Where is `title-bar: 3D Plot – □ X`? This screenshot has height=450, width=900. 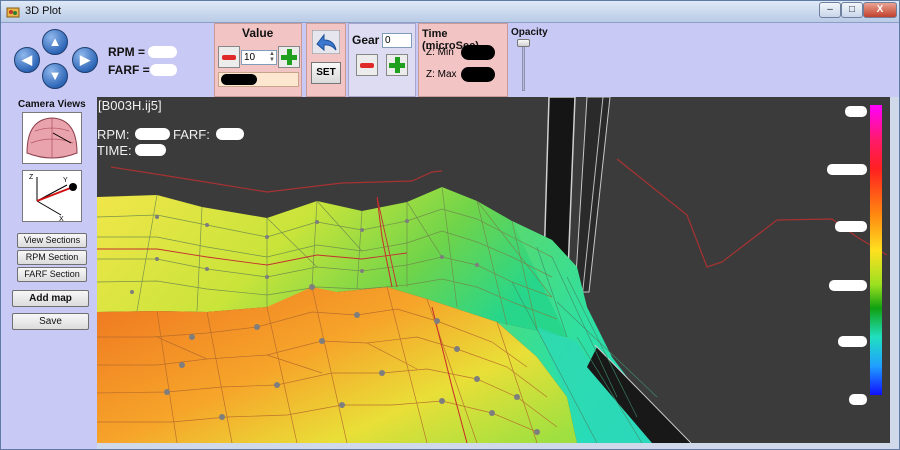
title-bar: 3D Plot – □ X is located at coordinates (450, 12).